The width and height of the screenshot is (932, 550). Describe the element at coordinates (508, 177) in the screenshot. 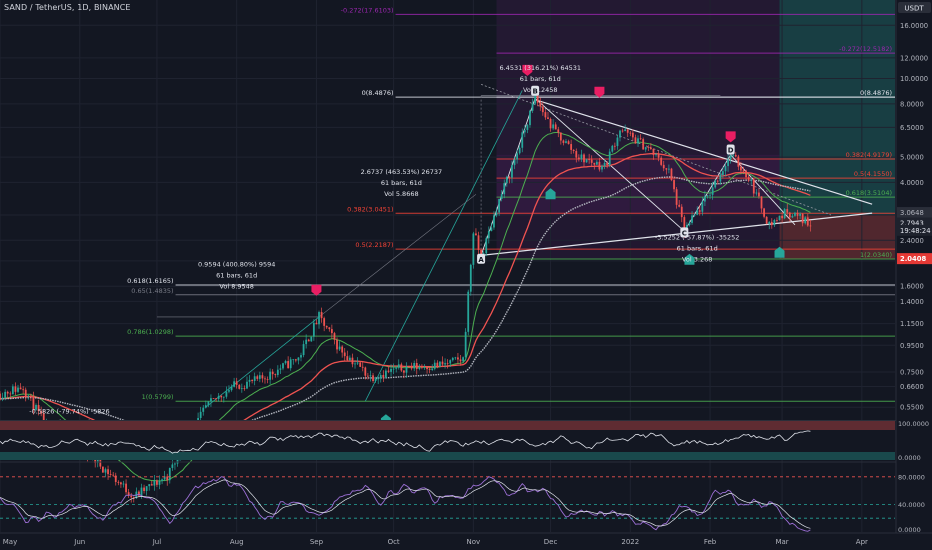

I see `wave-a-b` at that location.